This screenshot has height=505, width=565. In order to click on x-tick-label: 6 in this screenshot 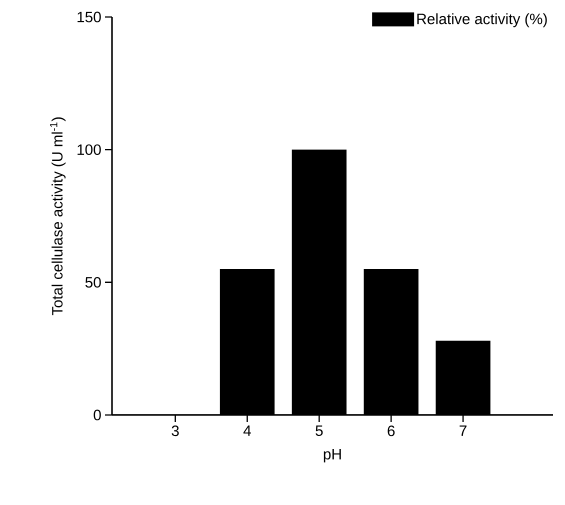, I will do `click(391, 431)`.